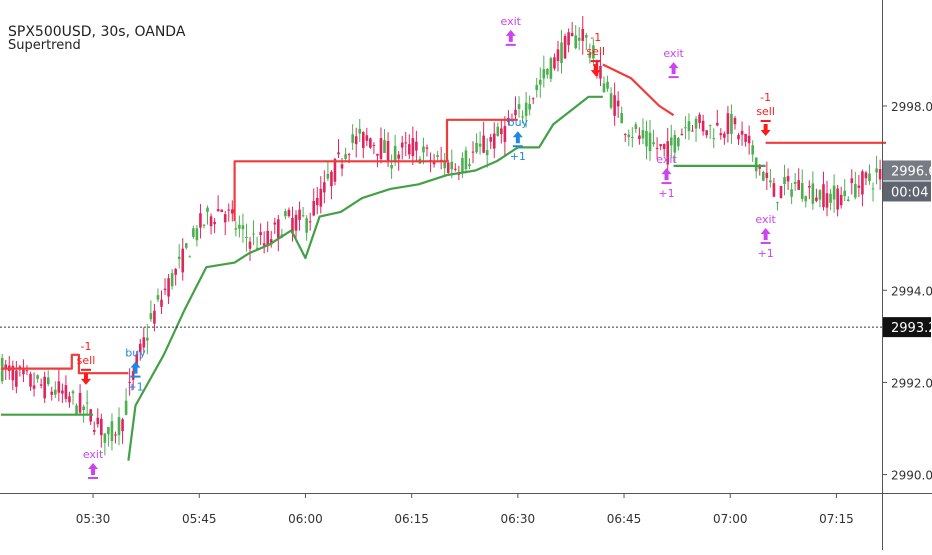 This screenshot has height=555, width=932. What do you see at coordinates (518, 519) in the screenshot?
I see `x-tick-label: 06:30` at bounding box center [518, 519].